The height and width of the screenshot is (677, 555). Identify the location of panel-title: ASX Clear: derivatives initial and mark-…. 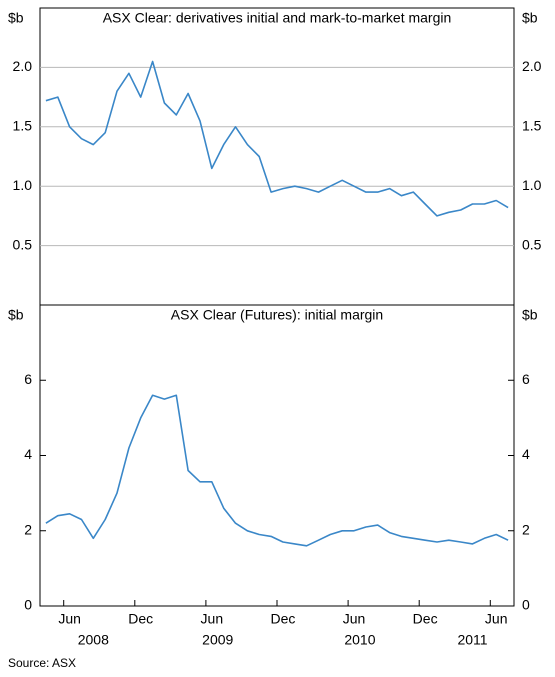
(277, 18).